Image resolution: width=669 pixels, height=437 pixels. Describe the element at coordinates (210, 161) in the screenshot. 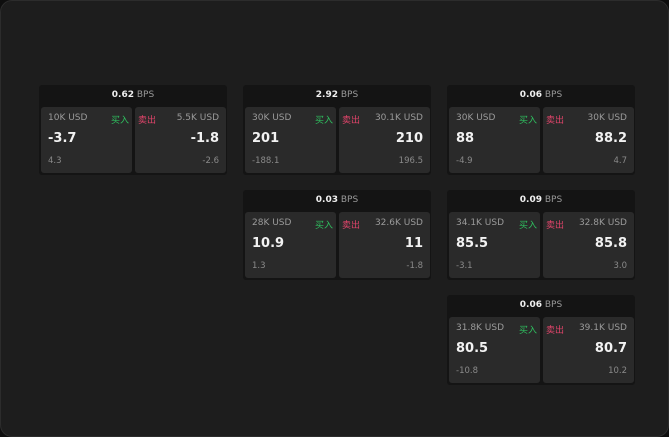

I see `ask-change: -2.6` at that location.